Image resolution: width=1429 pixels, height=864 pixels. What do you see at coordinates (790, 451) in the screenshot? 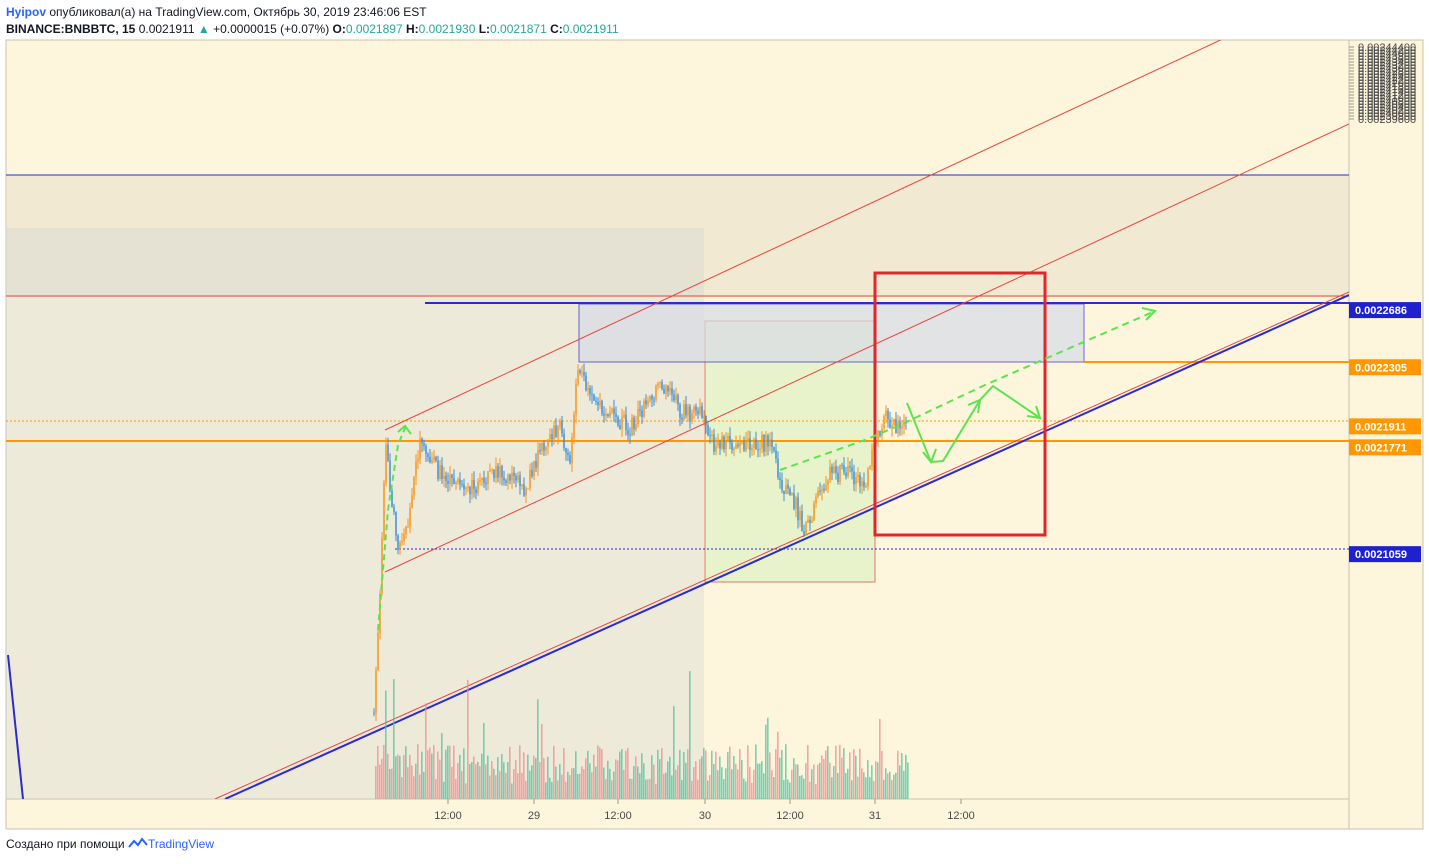
I see `green-zone` at bounding box center [790, 451].